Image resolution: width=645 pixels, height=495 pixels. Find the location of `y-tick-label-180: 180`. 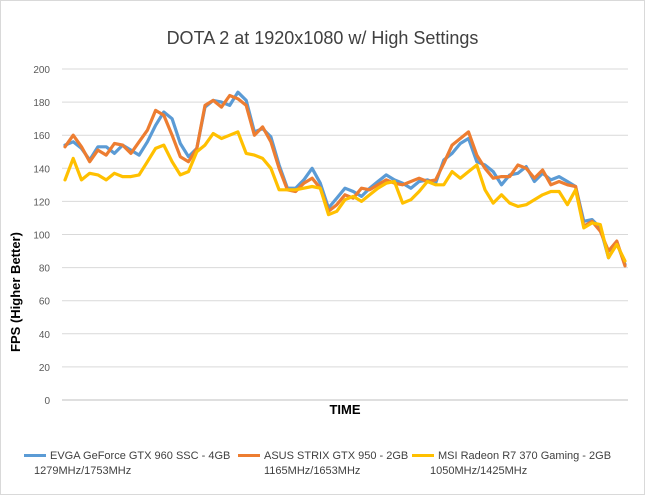

y-tick-label-180: 180 is located at coordinates (41, 103).